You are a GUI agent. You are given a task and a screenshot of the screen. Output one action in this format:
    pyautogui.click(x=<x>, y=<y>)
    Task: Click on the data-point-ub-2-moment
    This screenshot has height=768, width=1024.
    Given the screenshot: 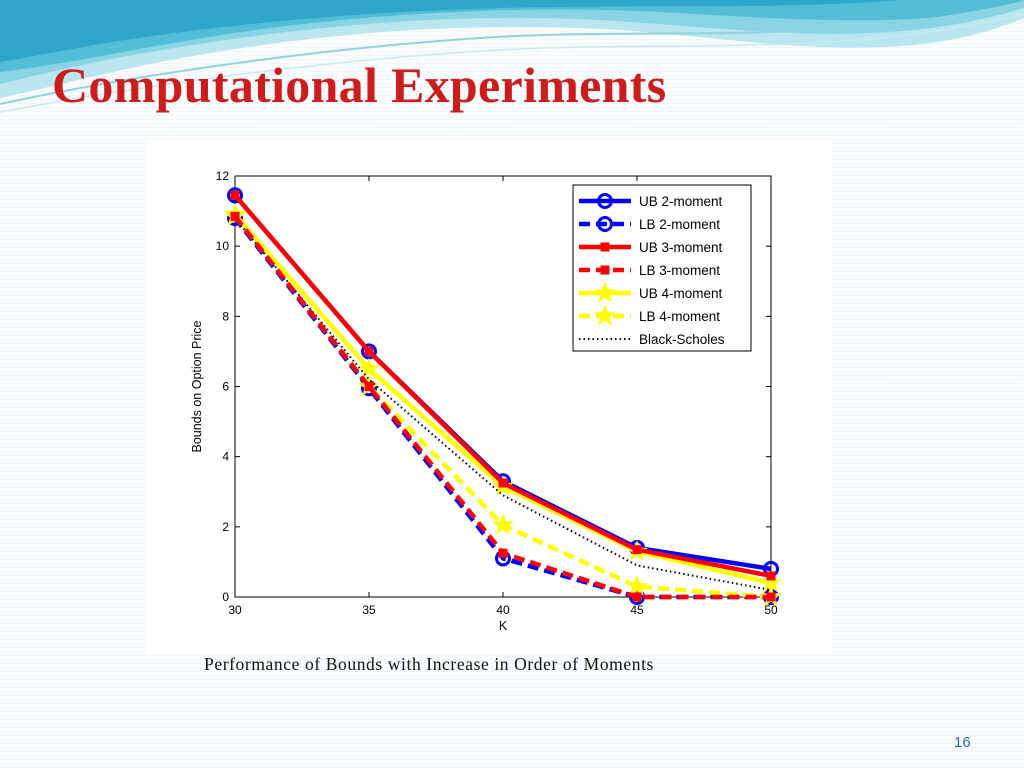 What is the action you would take?
    pyautogui.click(x=235, y=195)
    